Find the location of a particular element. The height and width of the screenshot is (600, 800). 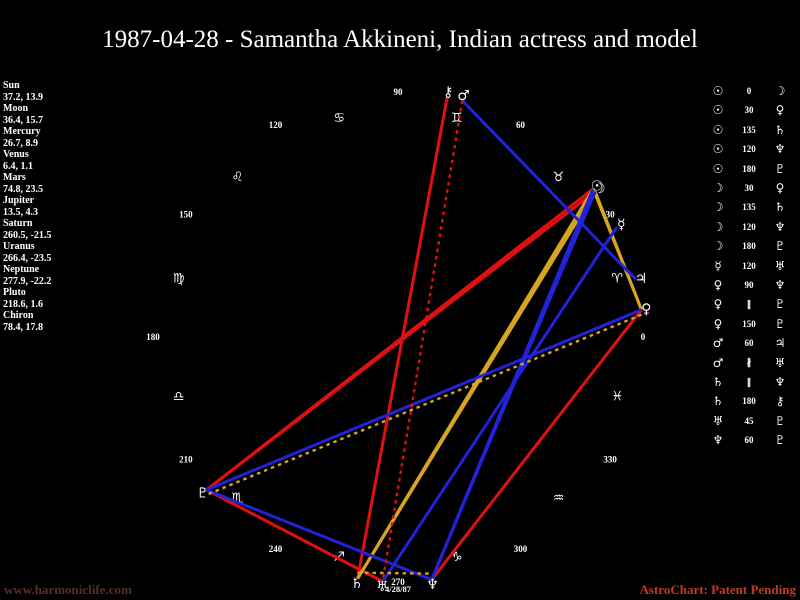

aspect-row-sun-saturn: ☉ 135 ♄ is located at coordinates (752, 130).